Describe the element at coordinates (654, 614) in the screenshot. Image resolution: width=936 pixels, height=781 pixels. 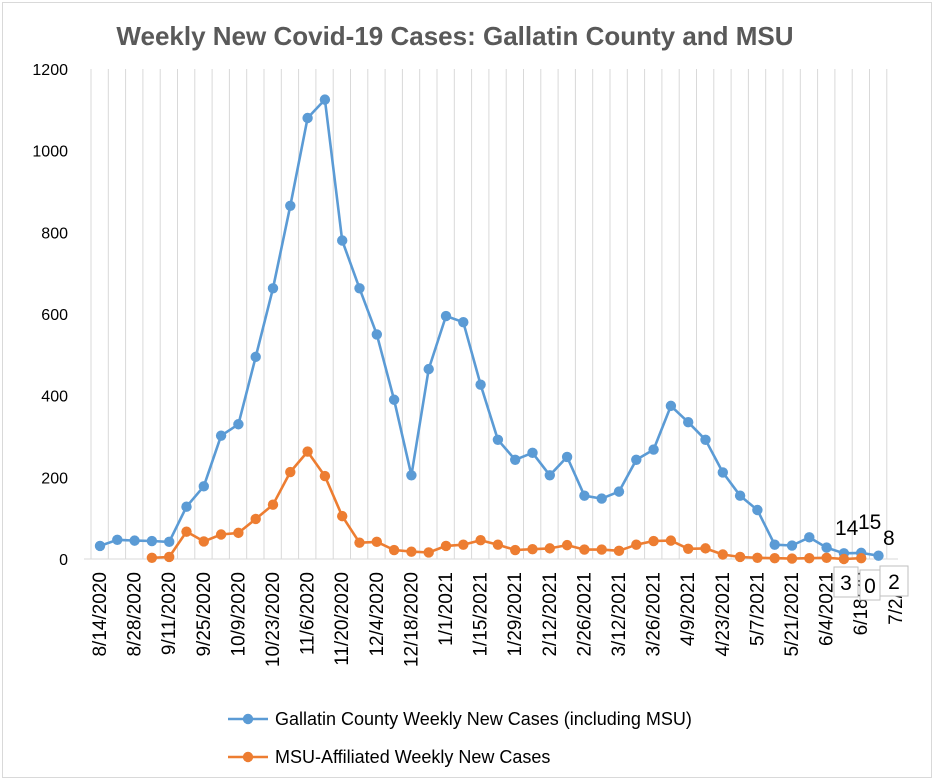
I see `x-tick-label: 3/26/2021` at that location.